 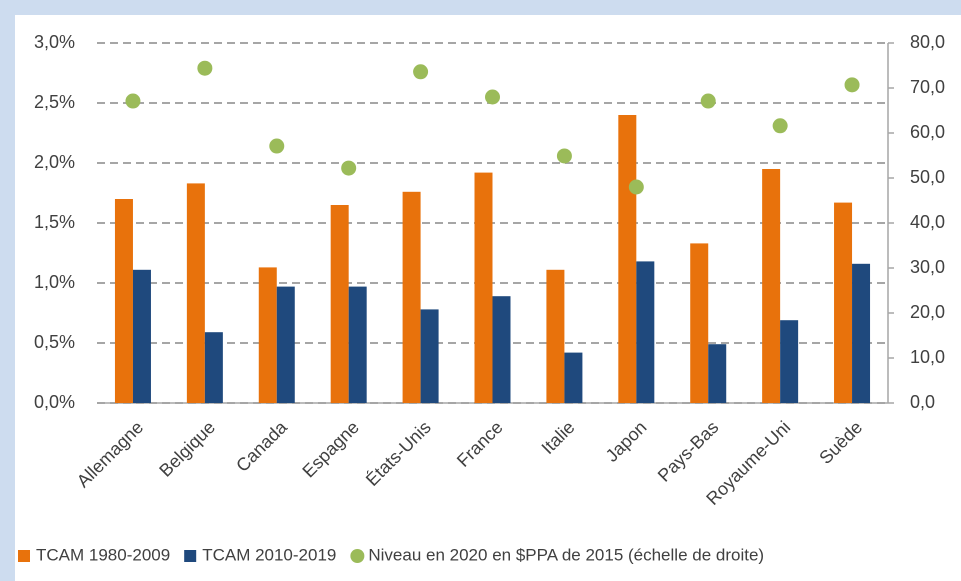 I want to click on y2-tick-label: 20,0, so click(x=927, y=312).